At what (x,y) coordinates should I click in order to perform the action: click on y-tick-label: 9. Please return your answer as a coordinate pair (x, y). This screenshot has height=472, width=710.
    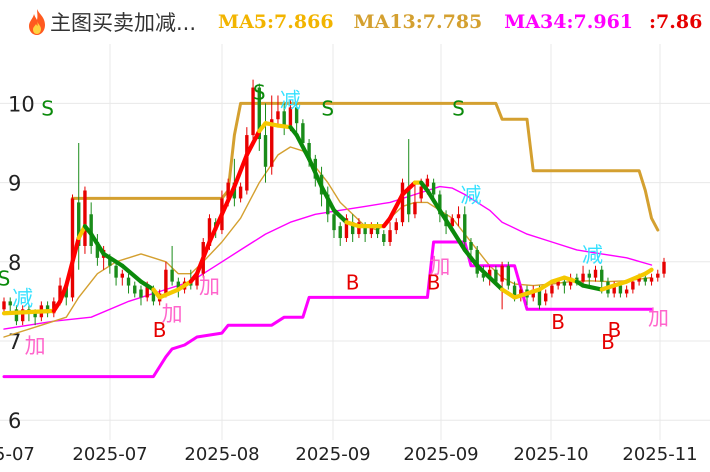
    Looking at the image, I should click on (14, 184).